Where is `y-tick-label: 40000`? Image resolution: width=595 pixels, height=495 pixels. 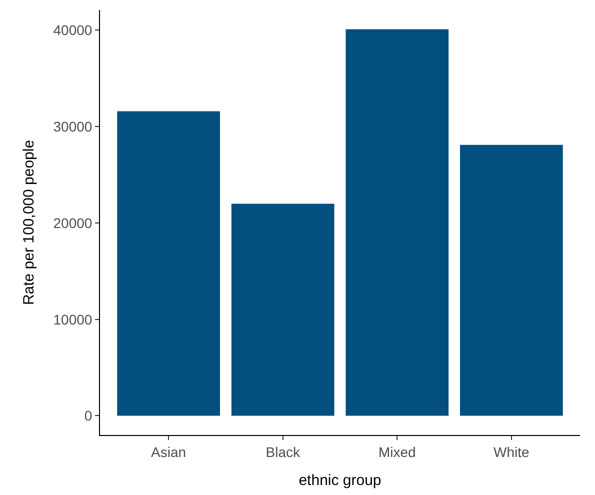 y-tick-label: 40000 is located at coordinates (72, 30).